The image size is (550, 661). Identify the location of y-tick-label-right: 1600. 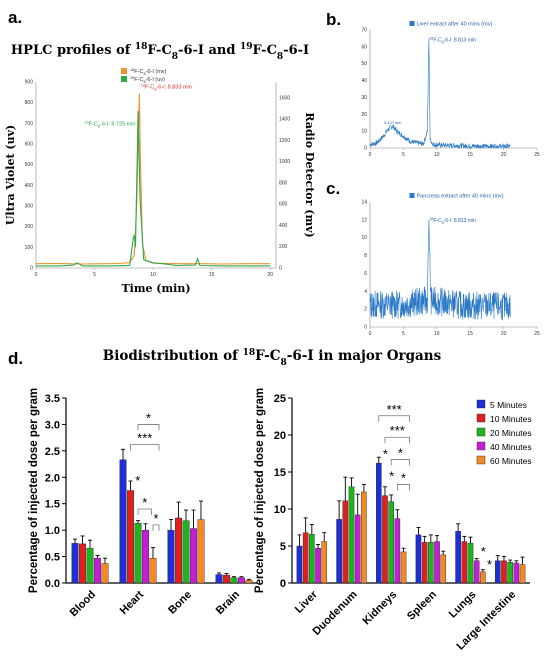
(284, 98).